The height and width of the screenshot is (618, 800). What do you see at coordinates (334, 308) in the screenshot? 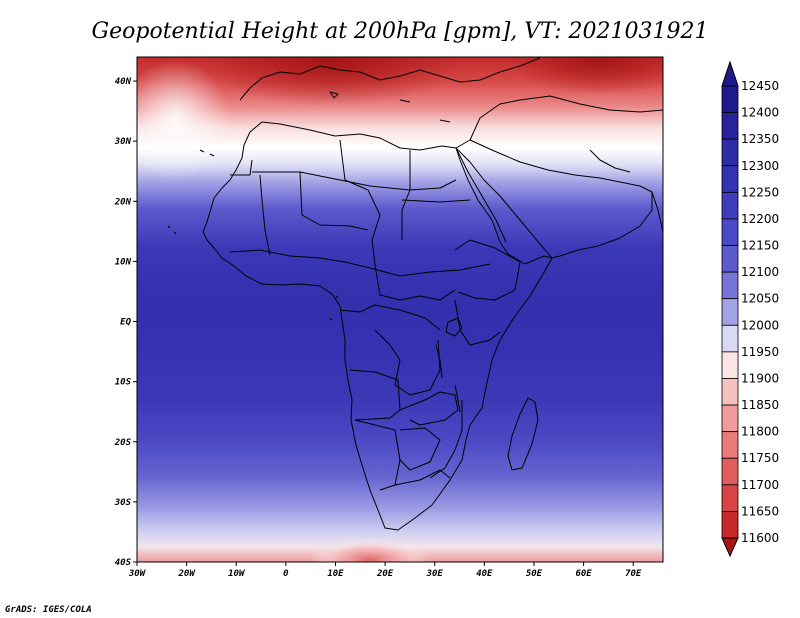
I see `gulf-guinea-islands` at bounding box center [334, 308].